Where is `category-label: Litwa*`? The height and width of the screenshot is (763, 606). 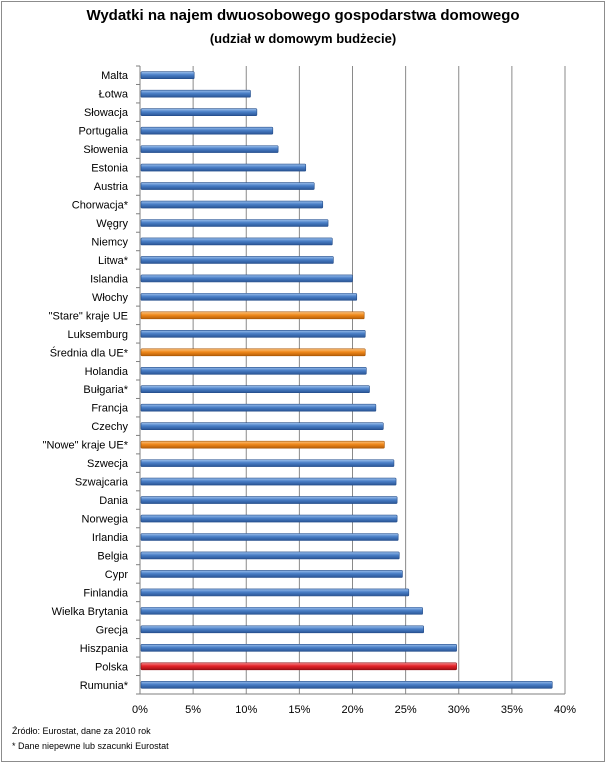
category-label: Litwa* is located at coordinates (113, 261).